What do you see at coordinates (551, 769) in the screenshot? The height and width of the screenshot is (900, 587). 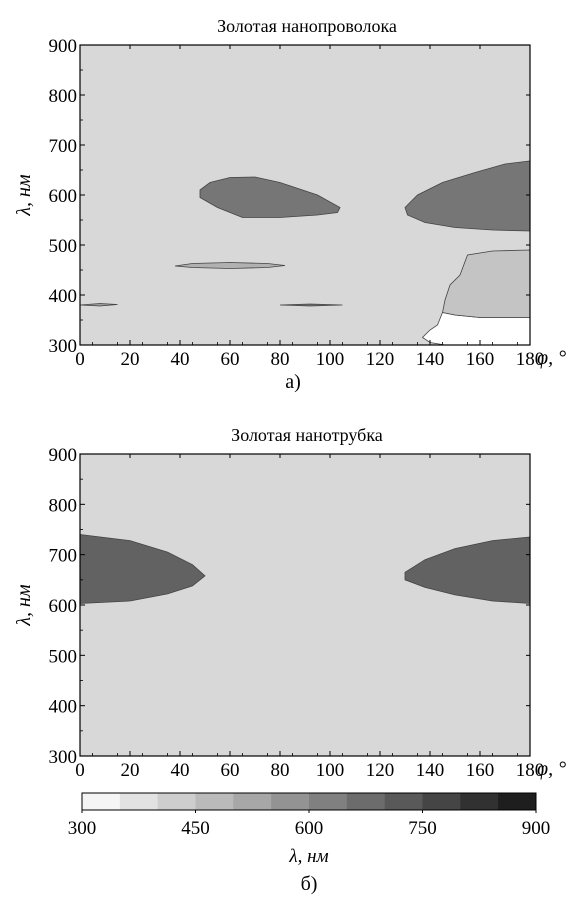 I see `panel-b-xlabel: φ, °` at bounding box center [551, 769].